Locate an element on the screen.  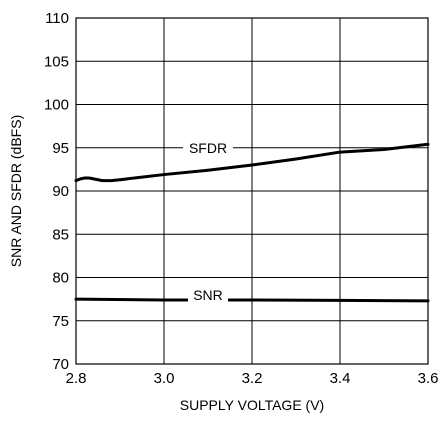
y-tick-label: 85 is located at coordinates (60, 234).